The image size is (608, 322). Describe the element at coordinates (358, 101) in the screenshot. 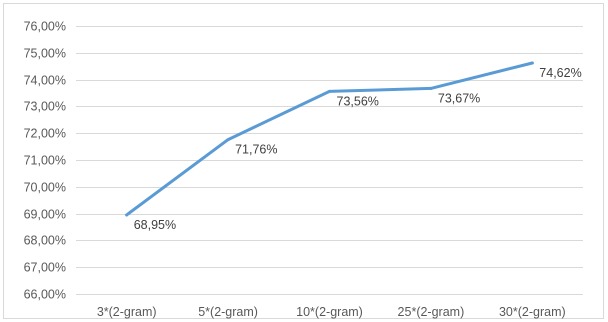

I see `data-label: 73,56%` at that location.